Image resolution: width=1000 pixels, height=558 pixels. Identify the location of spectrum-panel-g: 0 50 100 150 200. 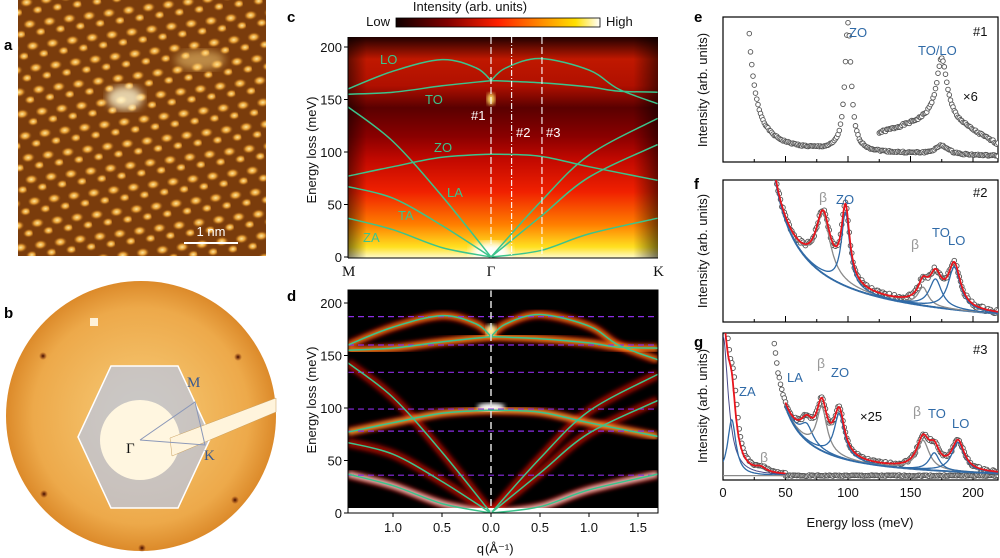
(859, 416).